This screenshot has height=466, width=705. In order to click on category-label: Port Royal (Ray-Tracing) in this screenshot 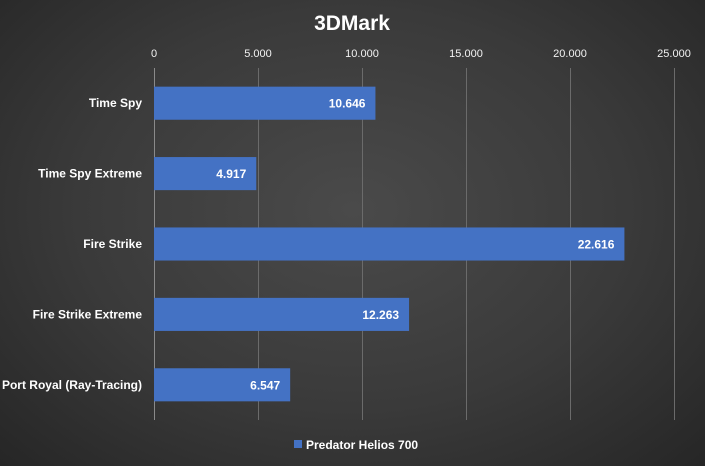, I will do `click(72, 385)`.